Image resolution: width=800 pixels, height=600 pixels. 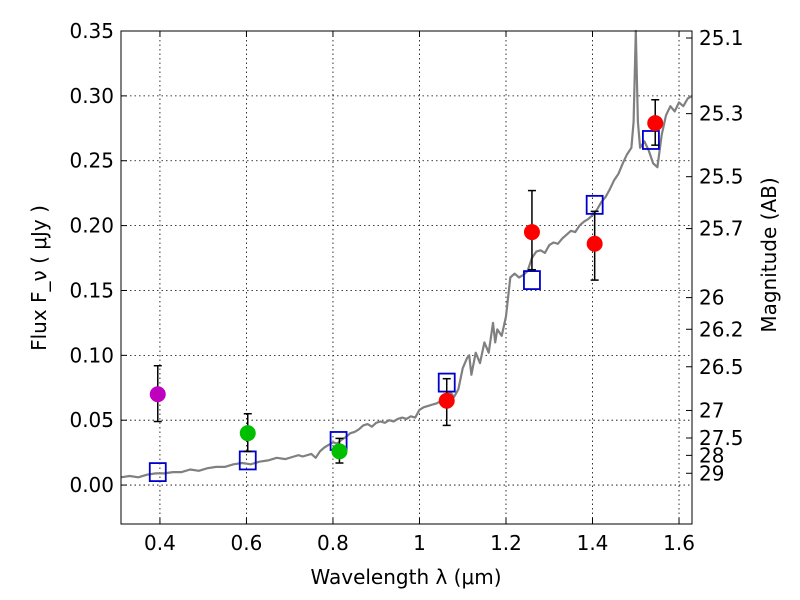 I want to click on right-tick-label: 27.5, so click(x=721, y=438).